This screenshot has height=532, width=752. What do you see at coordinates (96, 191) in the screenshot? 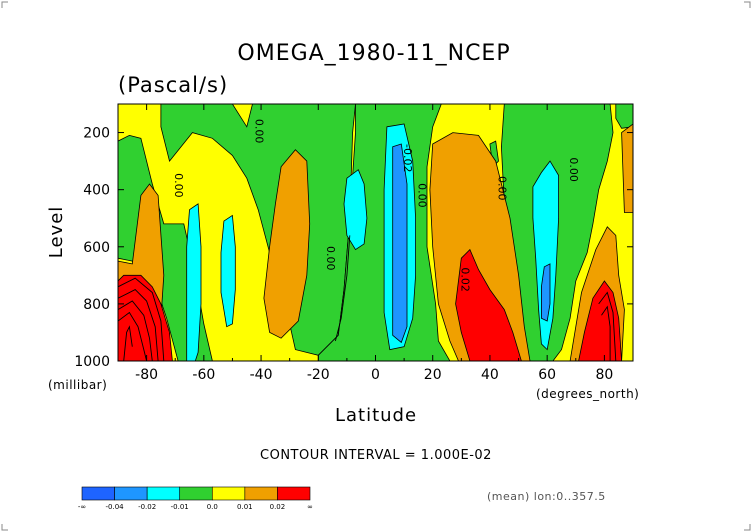
I see `y-tick-label: 400` at bounding box center [96, 191].